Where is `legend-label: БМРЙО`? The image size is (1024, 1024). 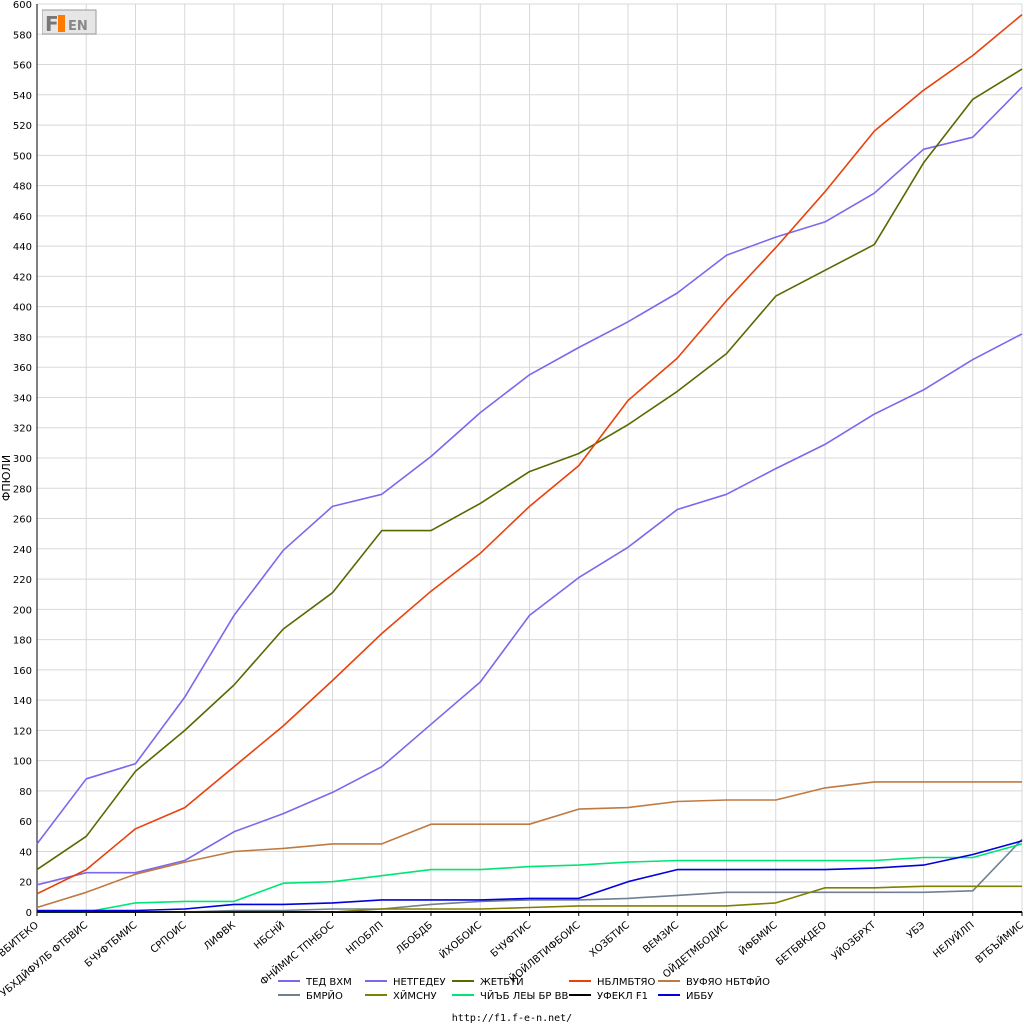 legend-label: БМРЙО is located at coordinates (324, 995).